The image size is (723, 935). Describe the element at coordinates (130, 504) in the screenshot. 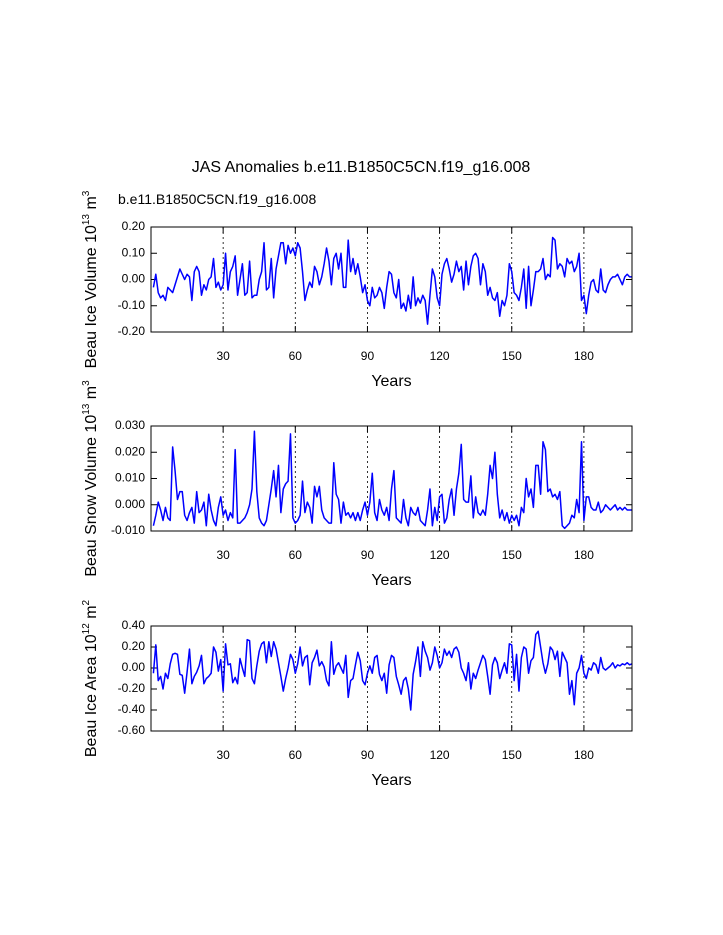

I see `y-tick-label: 0.000` at that location.